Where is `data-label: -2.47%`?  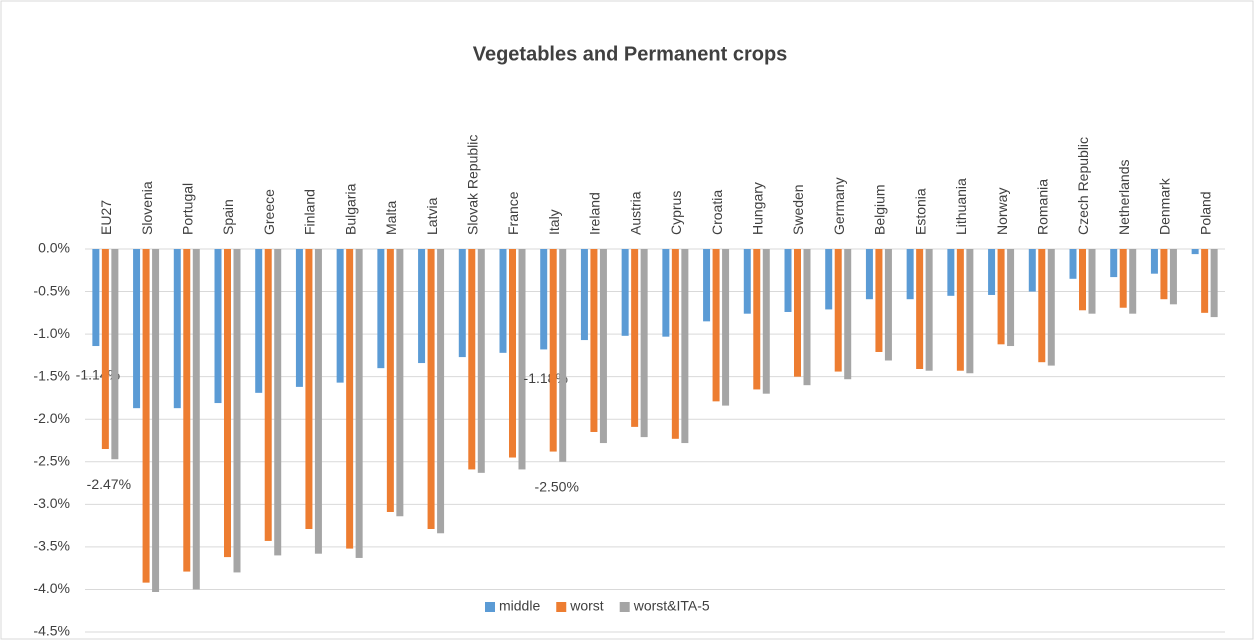 data-label: -2.47% is located at coordinates (109, 484).